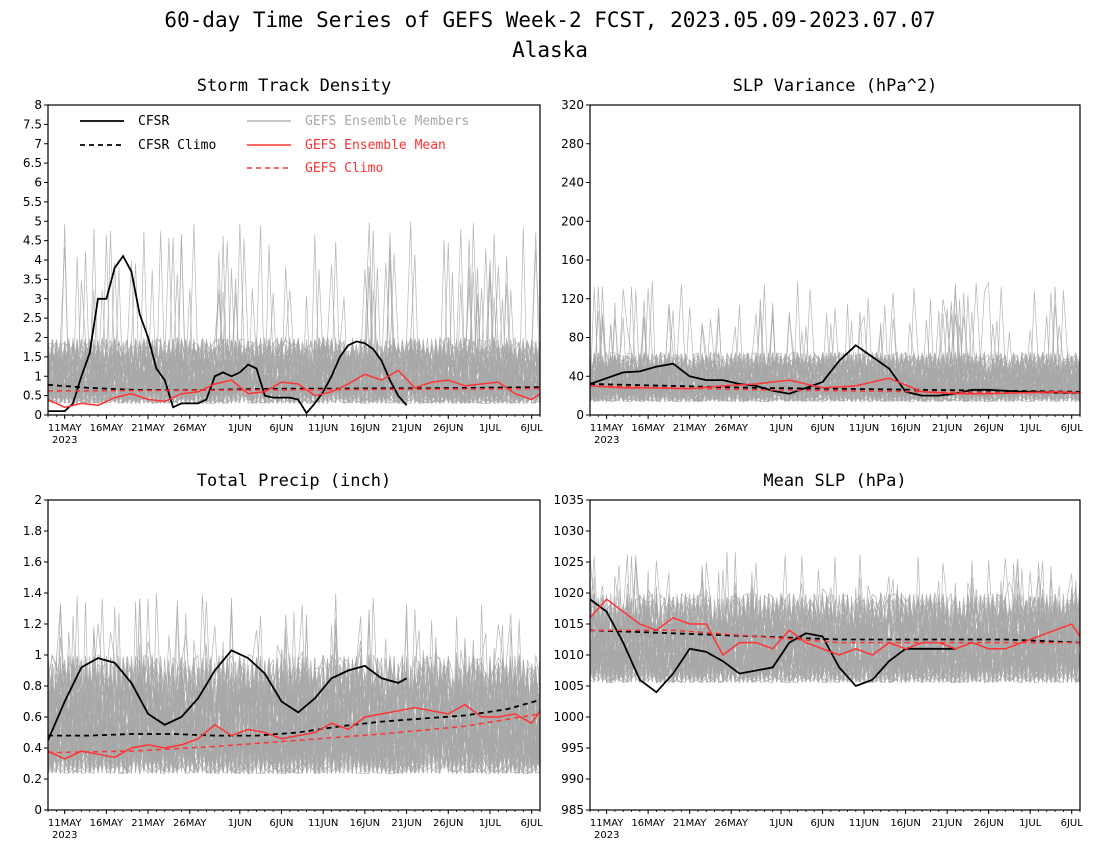 The width and height of the screenshot is (1100, 850). Describe the element at coordinates (572, 105) in the screenshot. I see `y-tick-label: 320` at that location.